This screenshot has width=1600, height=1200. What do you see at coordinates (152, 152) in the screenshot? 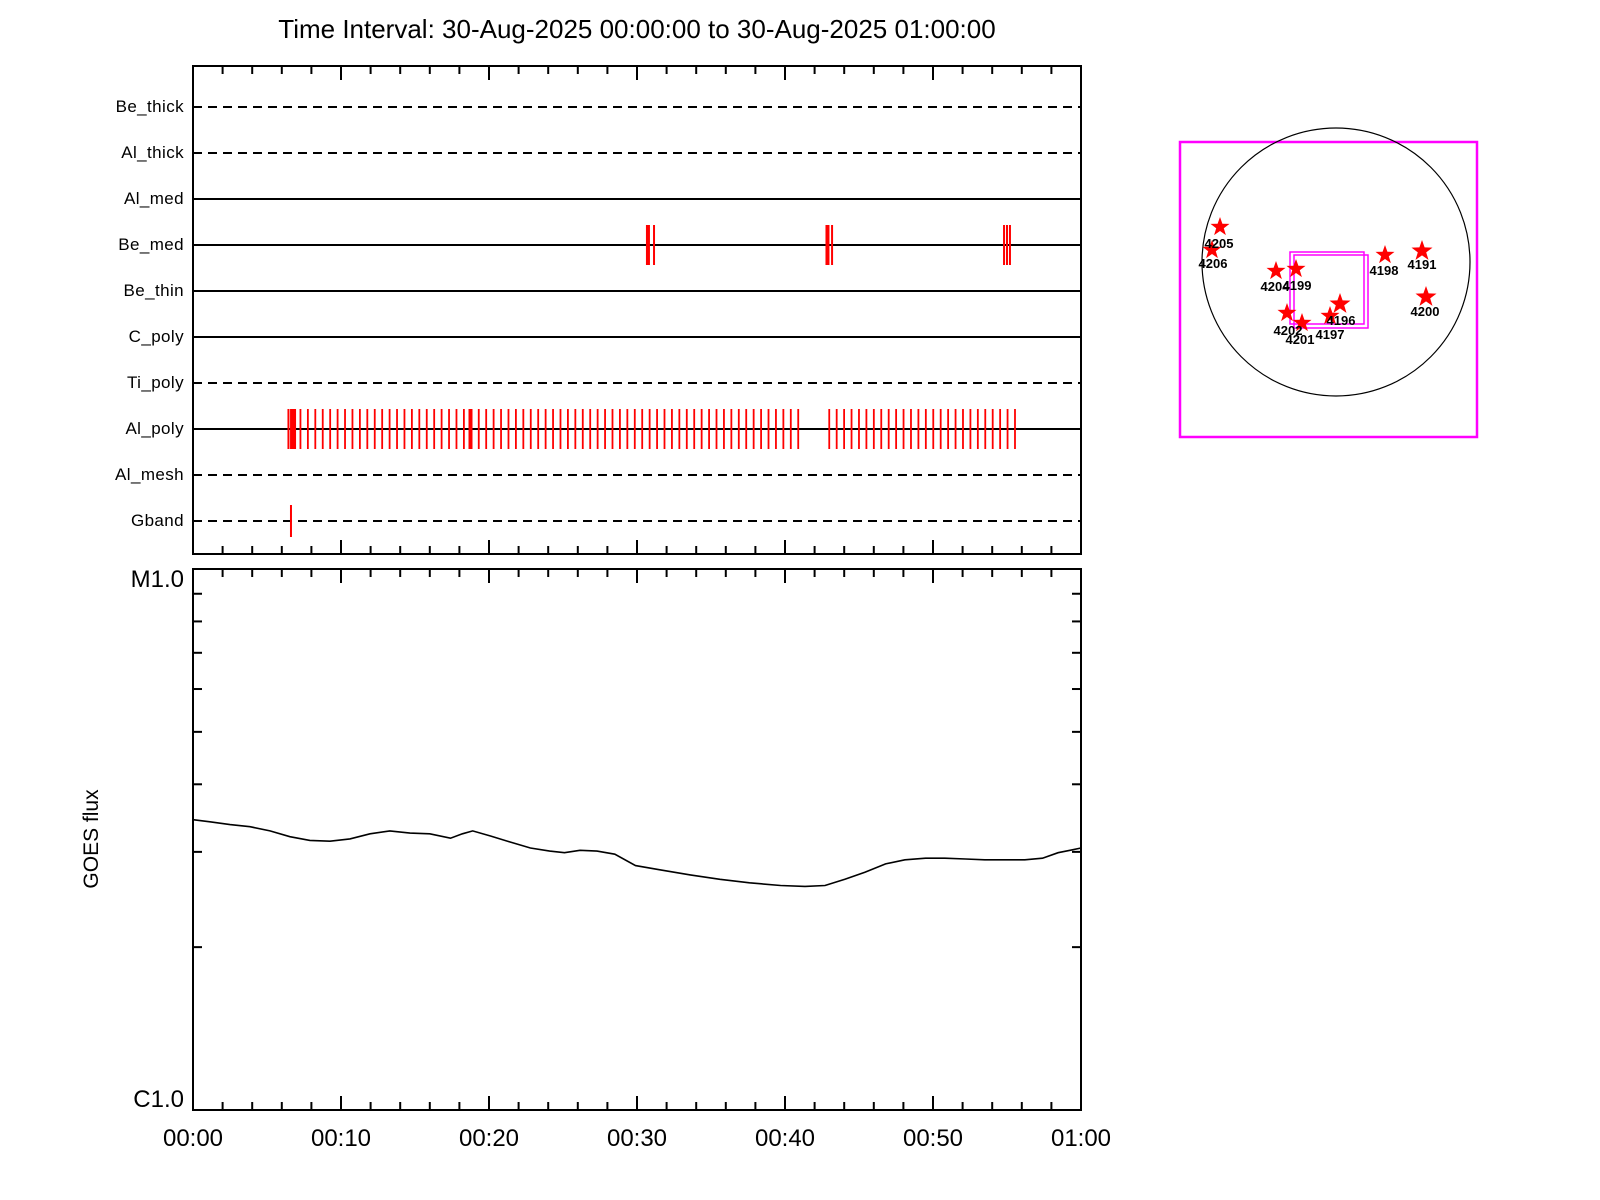
I see `timeline-row-label-Al_thick: Al_thick` at bounding box center [152, 152].